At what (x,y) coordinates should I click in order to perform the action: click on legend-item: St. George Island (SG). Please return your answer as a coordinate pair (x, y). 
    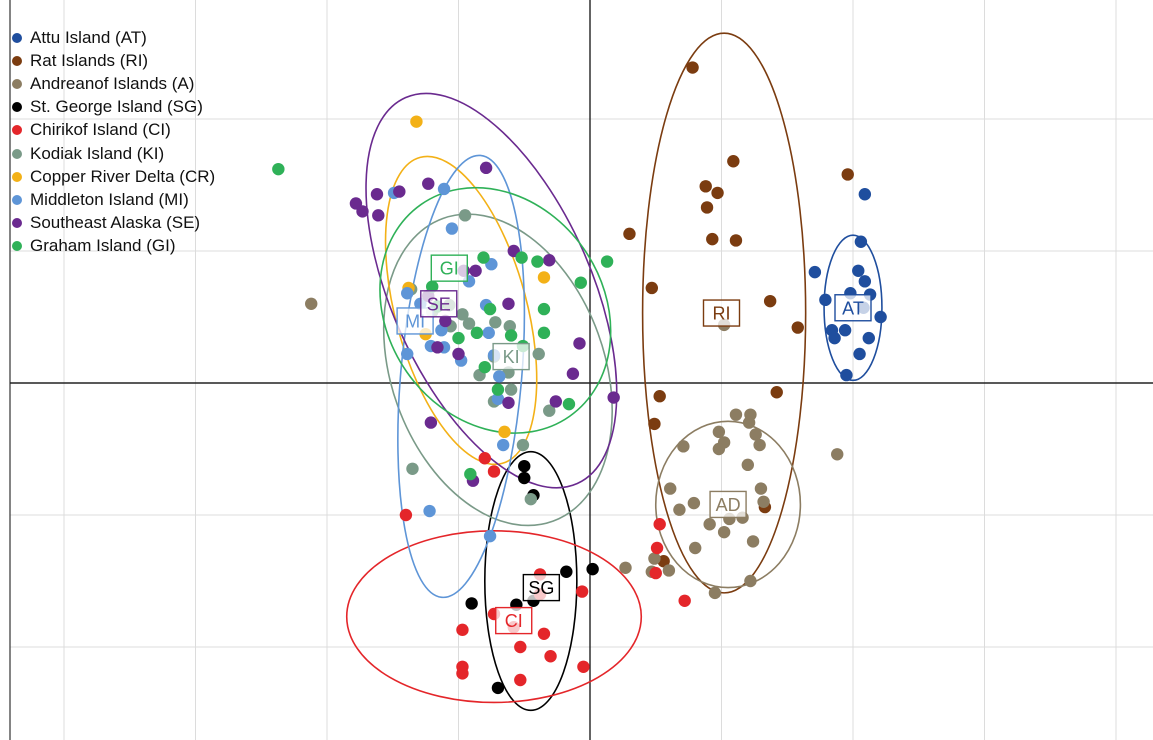
    Looking at the image, I should click on (113, 107).